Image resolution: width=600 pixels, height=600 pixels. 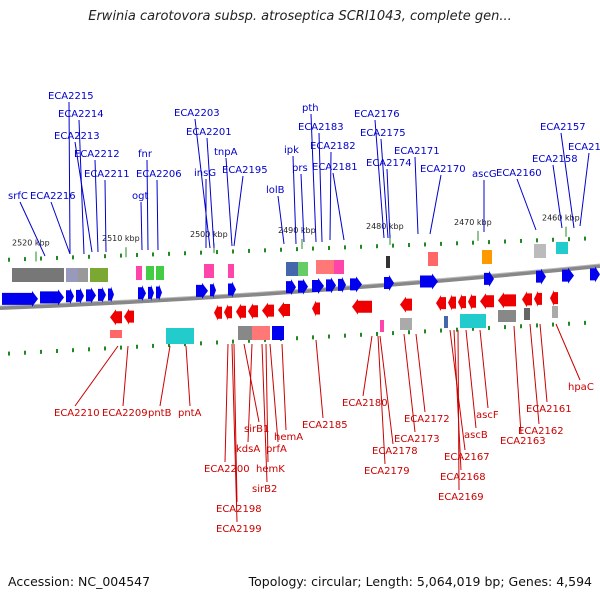 What do you see at coordinates (77, 413) in the screenshot?
I see `reverse-gene-label: ECA2210` at bounding box center [77, 413].